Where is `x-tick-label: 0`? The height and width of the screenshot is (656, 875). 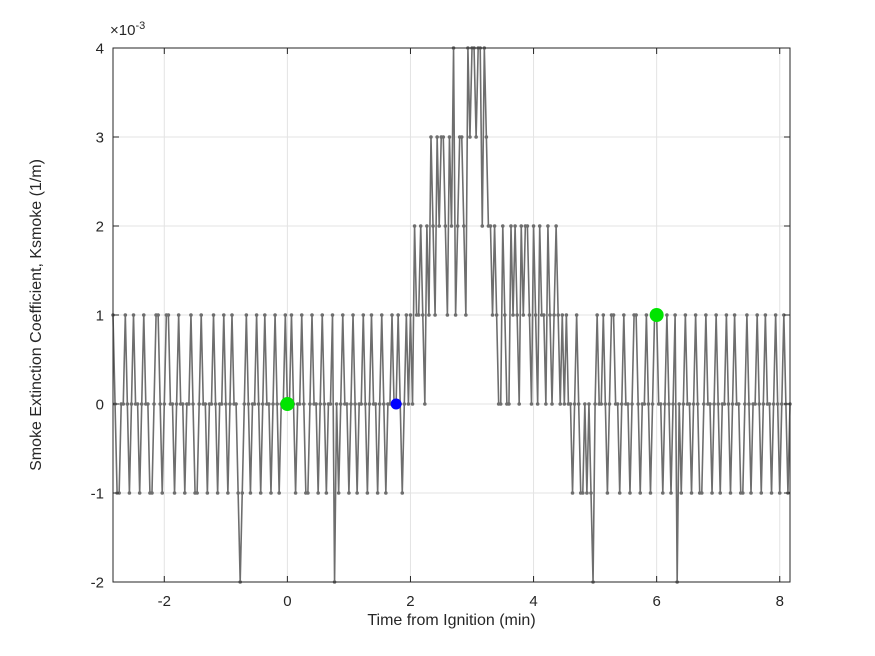
x-tick-label: 0 is located at coordinates (287, 601).